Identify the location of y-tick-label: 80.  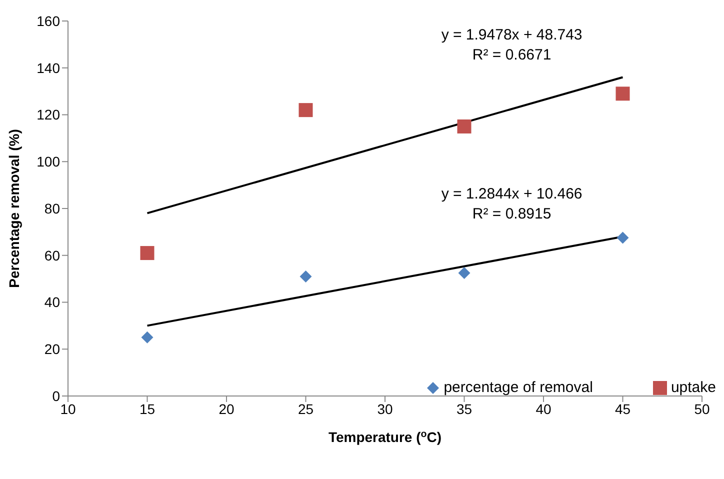
(52, 208).